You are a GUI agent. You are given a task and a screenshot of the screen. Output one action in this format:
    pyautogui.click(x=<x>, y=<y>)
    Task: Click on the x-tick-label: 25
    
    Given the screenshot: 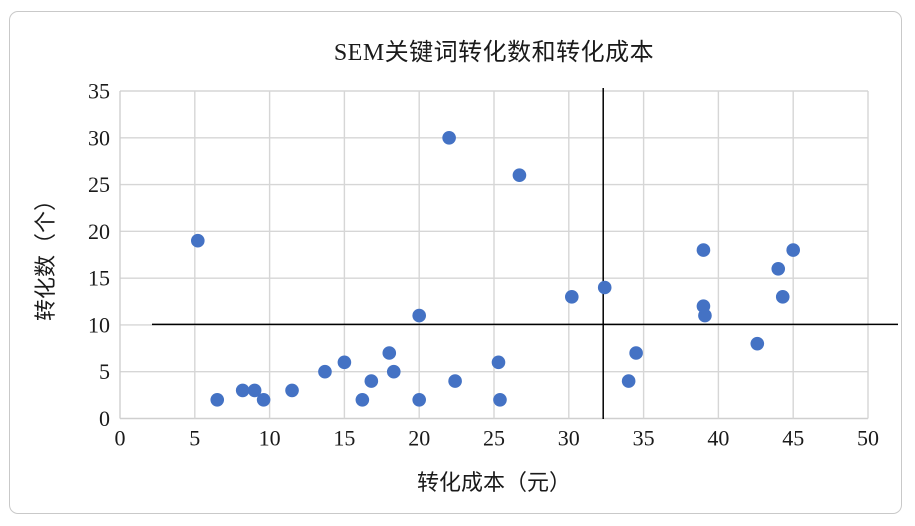 What is the action you would take?
    pyautogui.click(x=494, y=438)
    